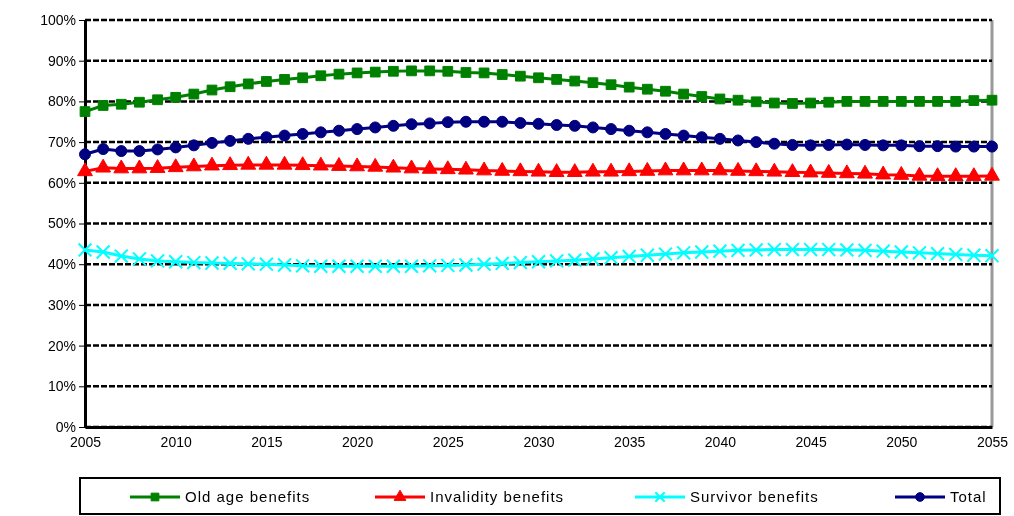 The width and height of the screenshot is (1014, 516). What do you see at coordinates (902, 441) in the screenshot?
I see `x-tick-label: 2050` at bounding box center [902, 441].